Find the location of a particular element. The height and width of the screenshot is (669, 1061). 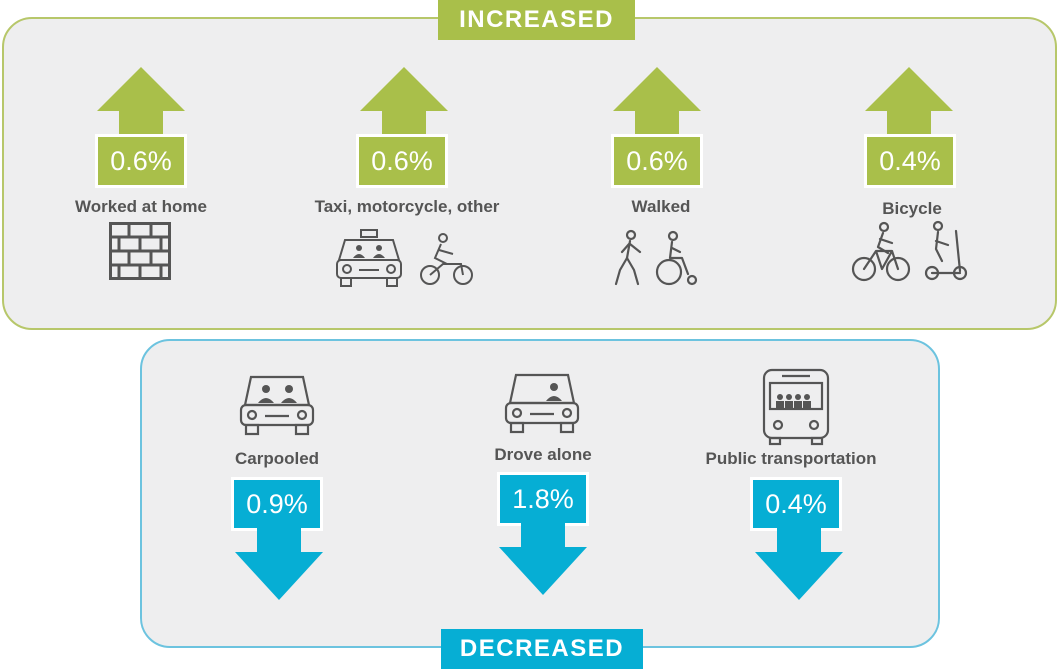

single-driver-car-icon is located at coordinates (542, 403).